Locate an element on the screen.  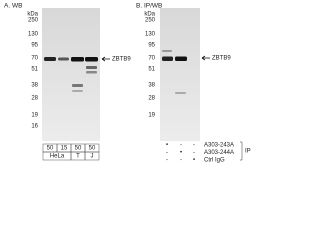
antibody-label: A303-244A is located at coordinates (219, 153).